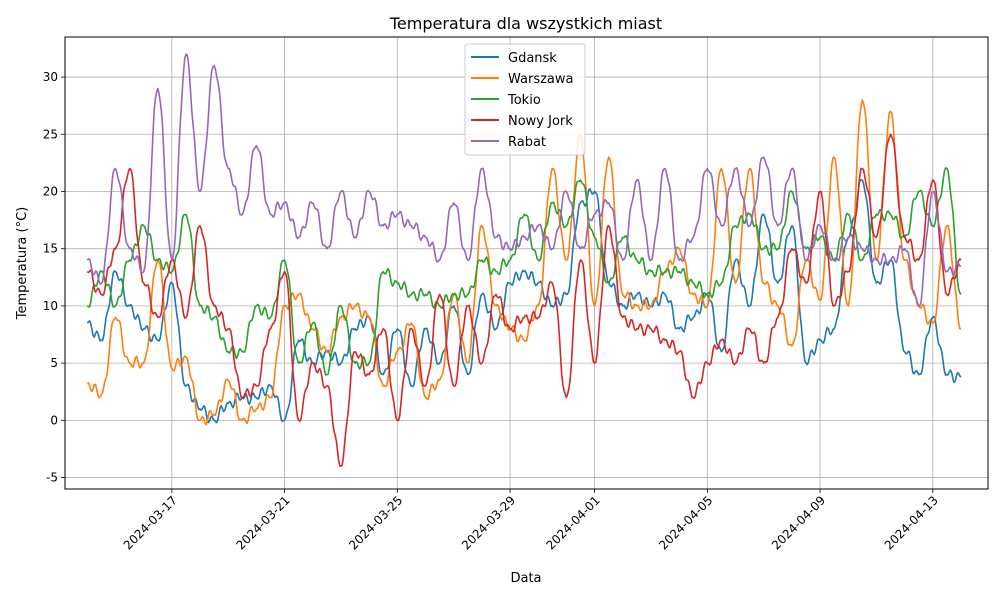 The image size is (1000, 604). I want to click on y-tick-label: 10, so click(50, 306).